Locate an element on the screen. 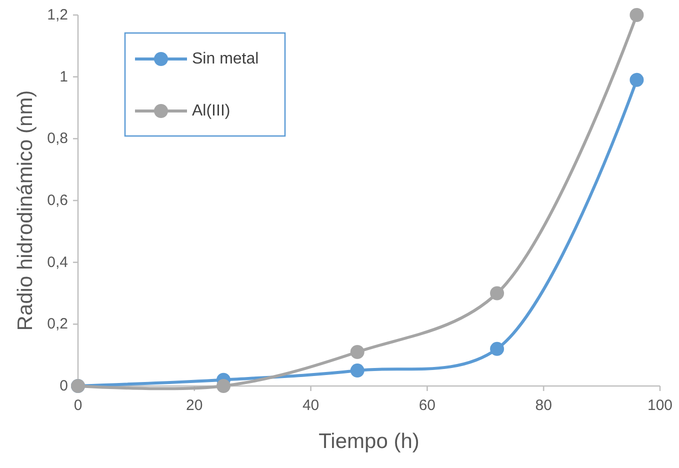 The height and width of the screenshot is (468, 679). legend-label: Al(III) is located at coordinates (211, 111).